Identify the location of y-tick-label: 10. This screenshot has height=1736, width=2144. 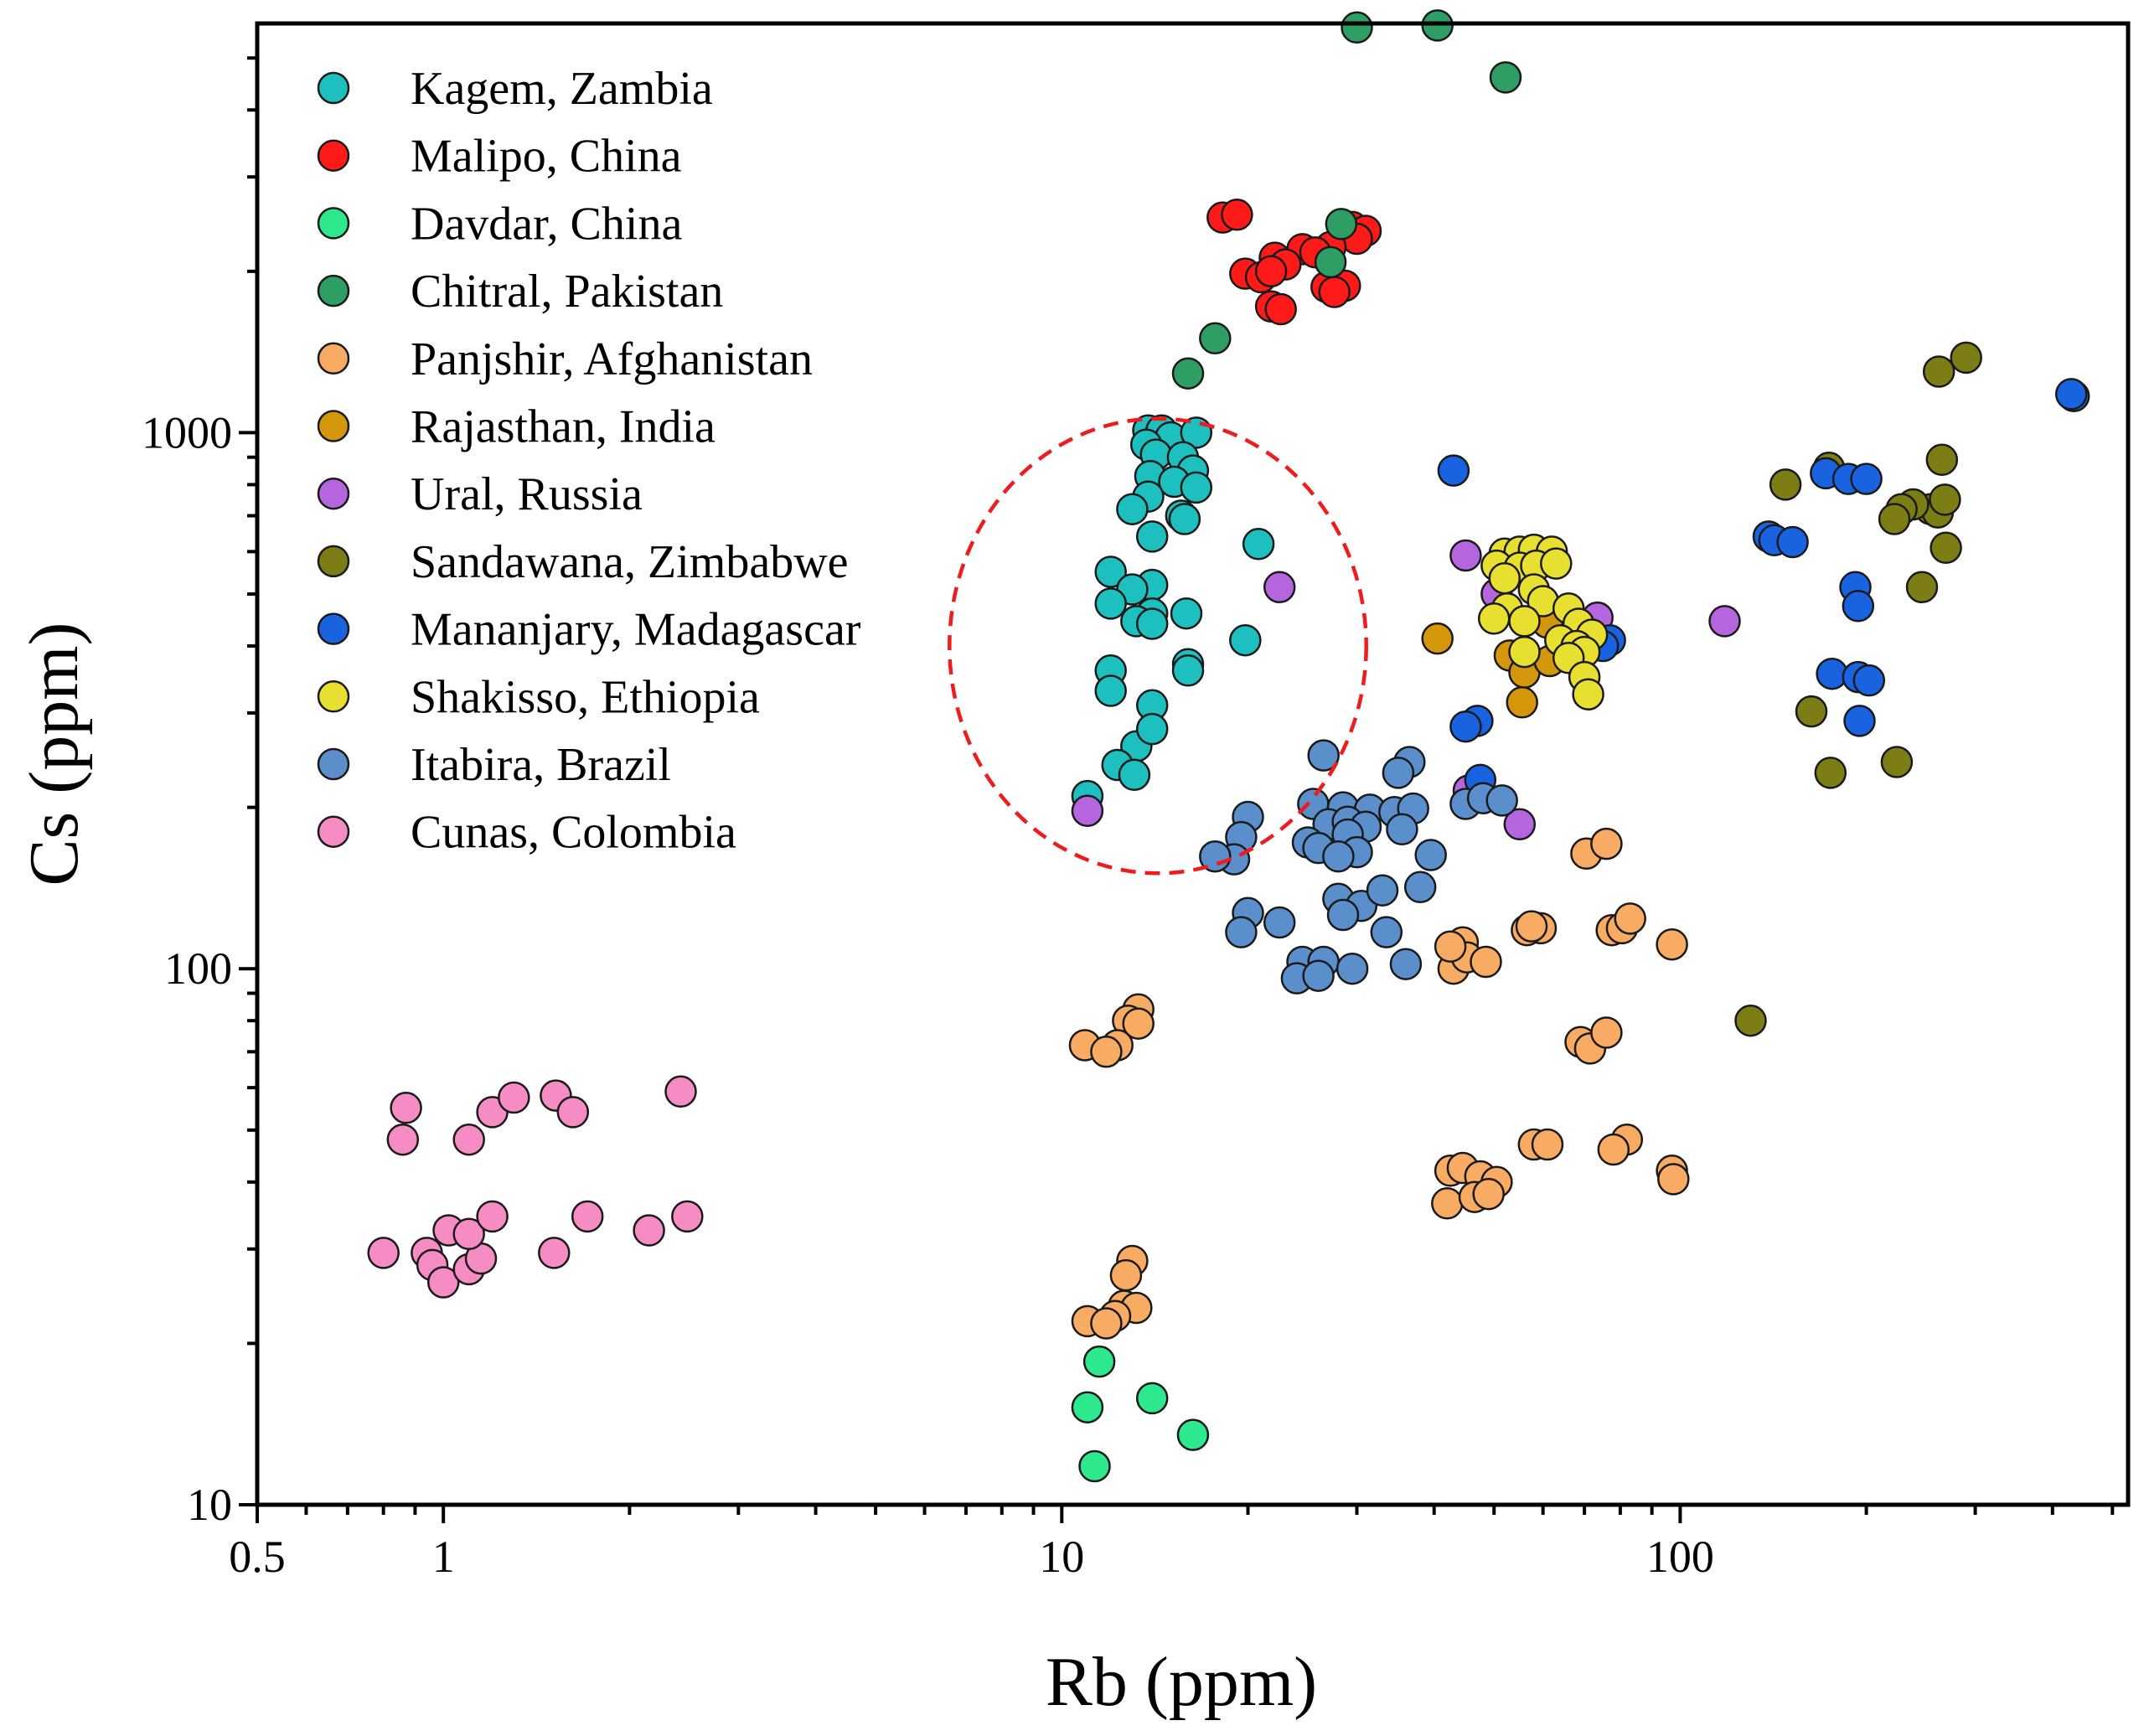
(209, 1505).